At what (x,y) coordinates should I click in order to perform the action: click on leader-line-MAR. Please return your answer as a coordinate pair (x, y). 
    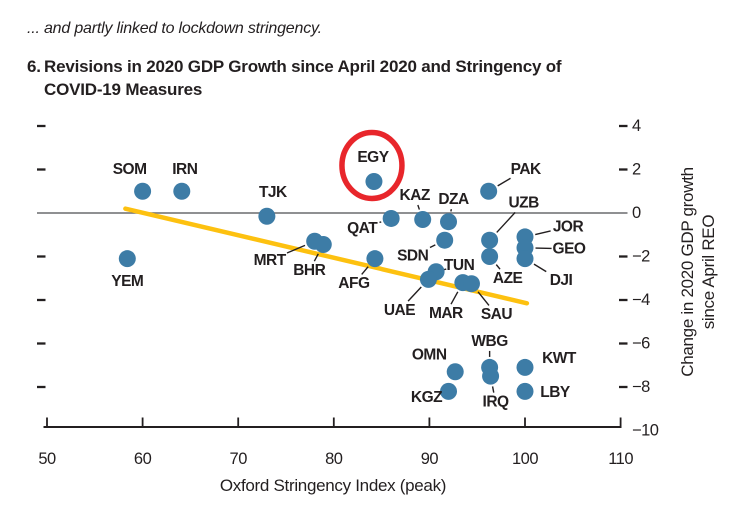
    Looking at the image, I should click on (454, 298).